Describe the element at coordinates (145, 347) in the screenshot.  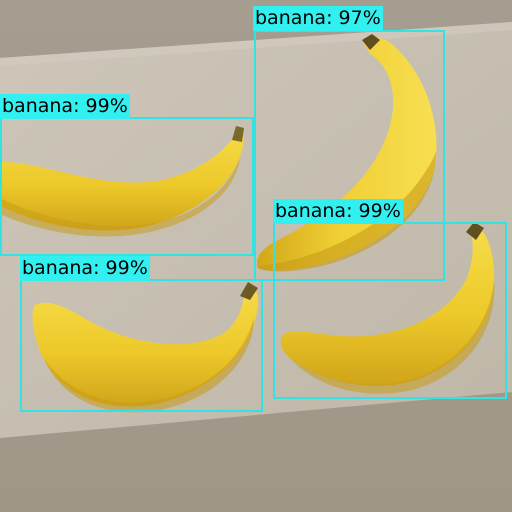
I see `banana-lower-left` at that location.